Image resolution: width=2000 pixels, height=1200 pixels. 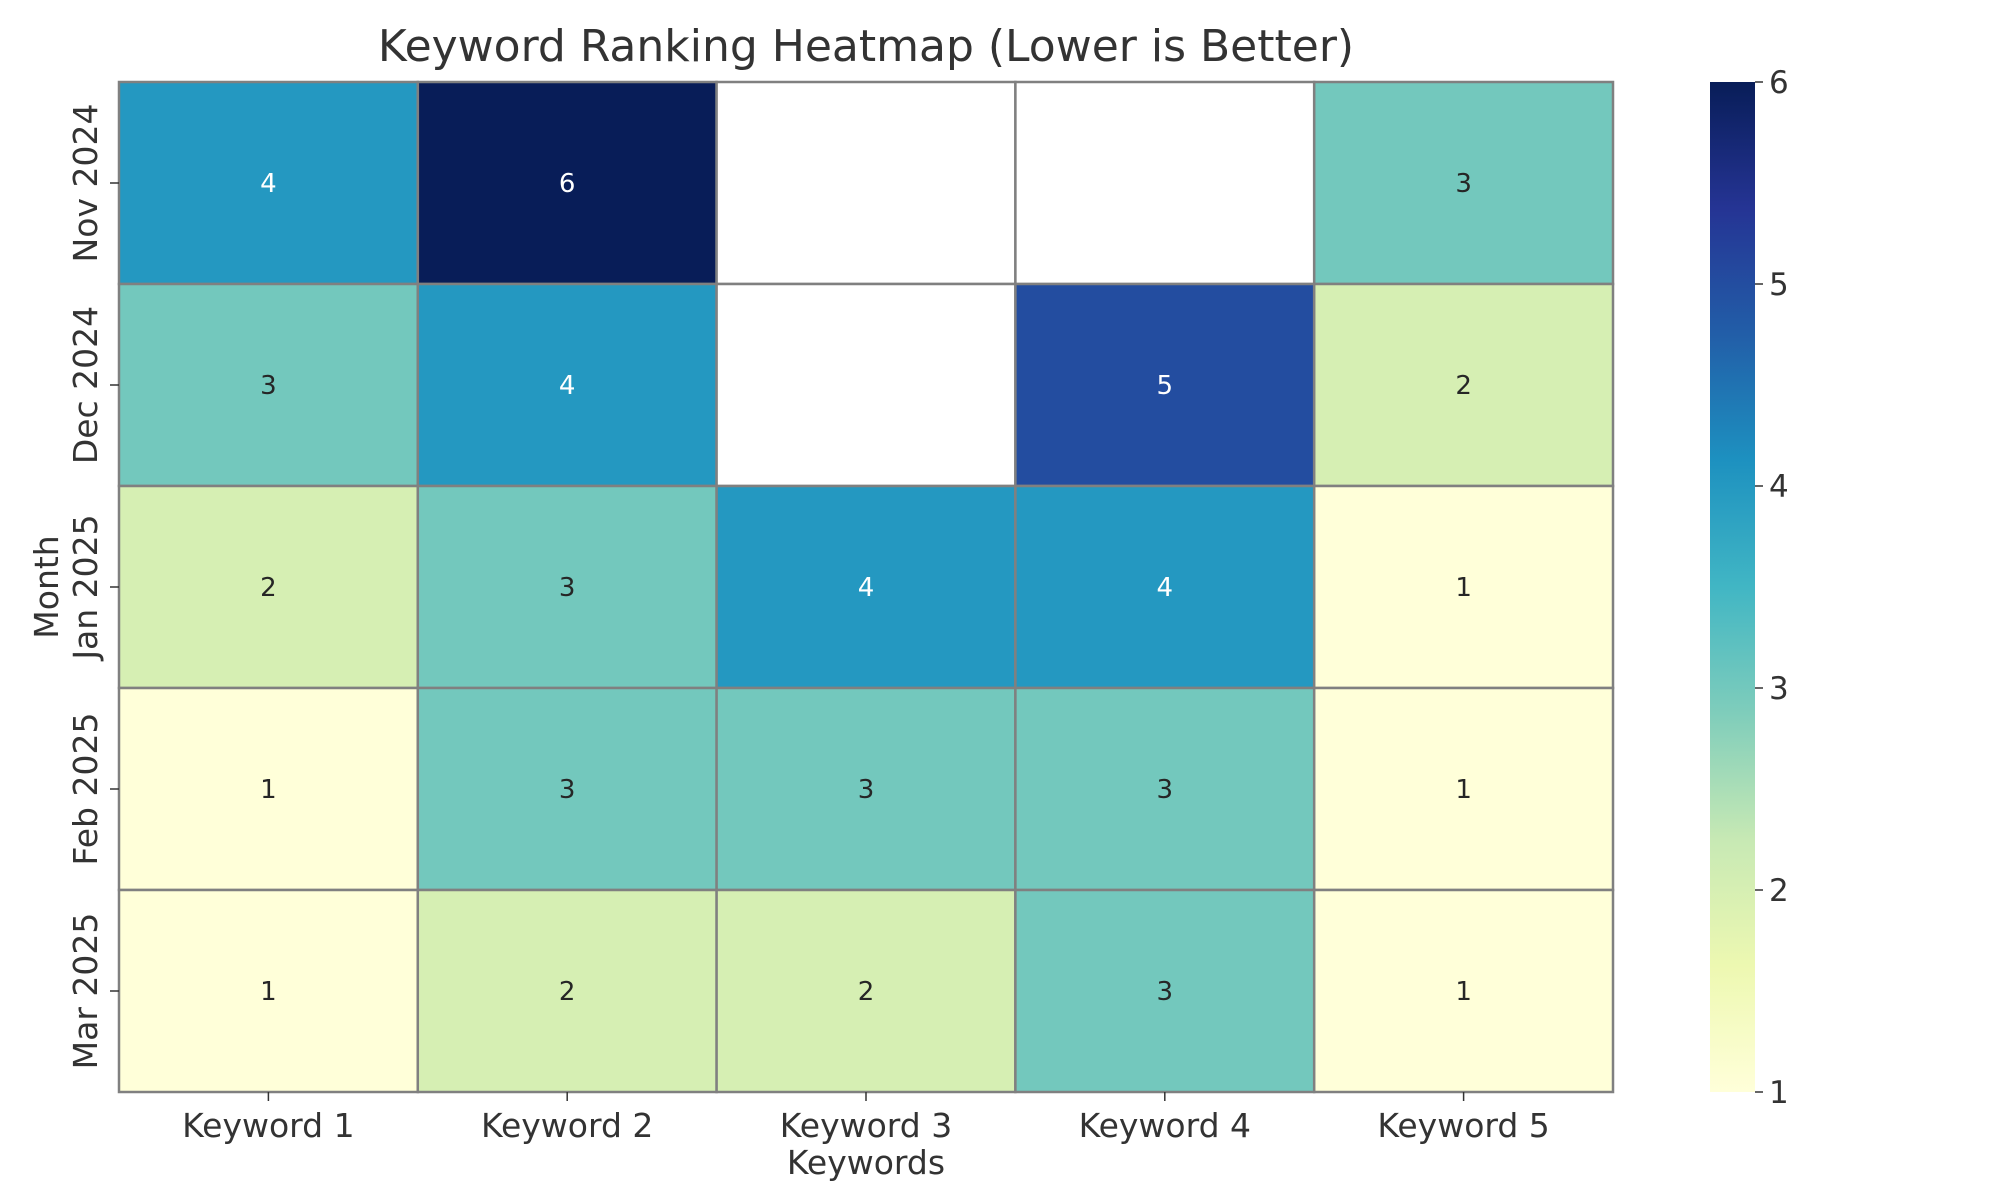 I want to click on colorbar-tick-label: 1, so click(x=1779, y=1093).